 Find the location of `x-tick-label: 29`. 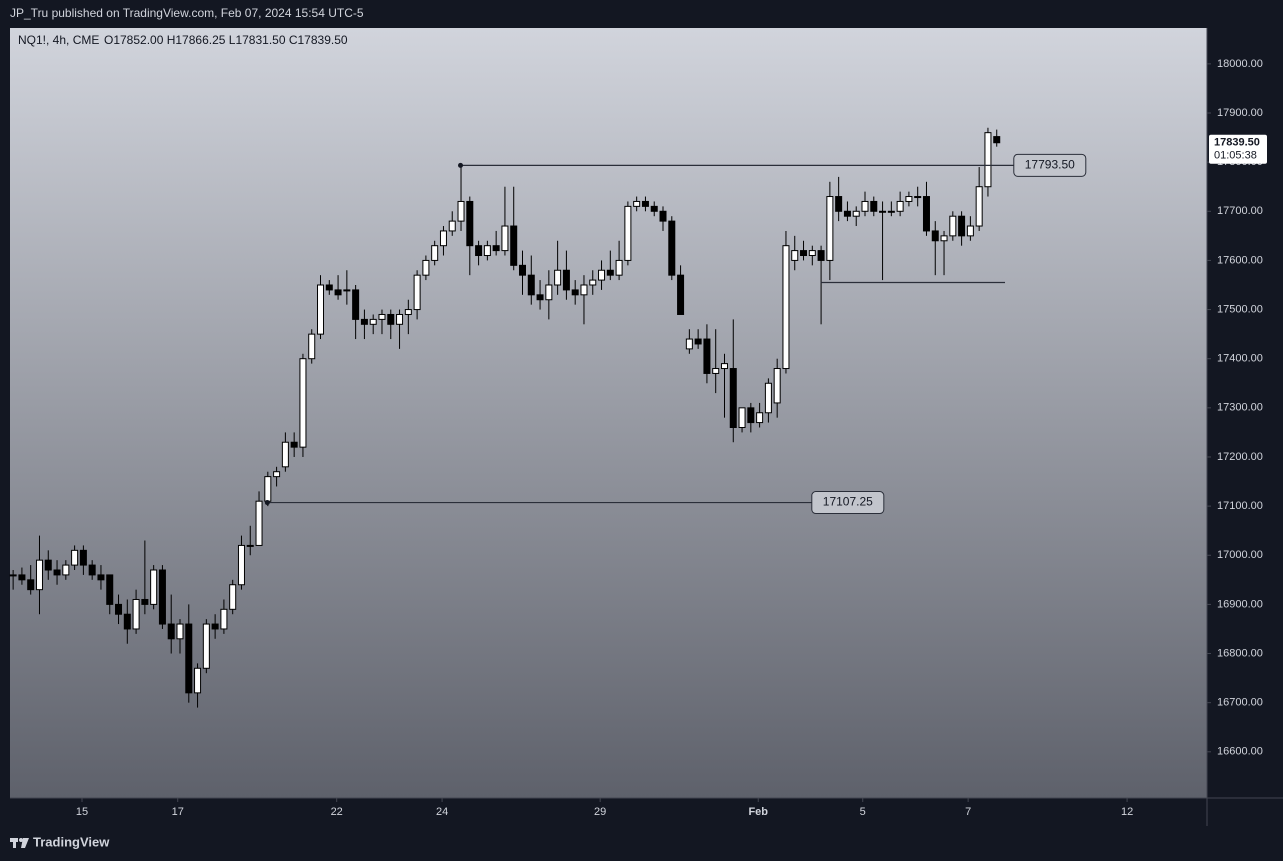

x-tick-label: 29 is located at coordinates (600, 812).